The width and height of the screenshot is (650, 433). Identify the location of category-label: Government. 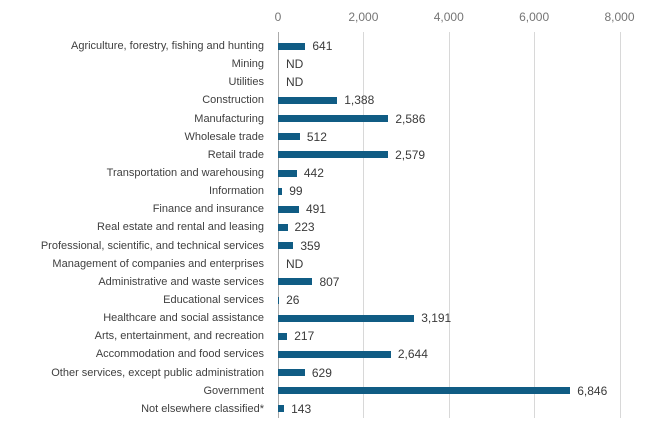
(233, 390).